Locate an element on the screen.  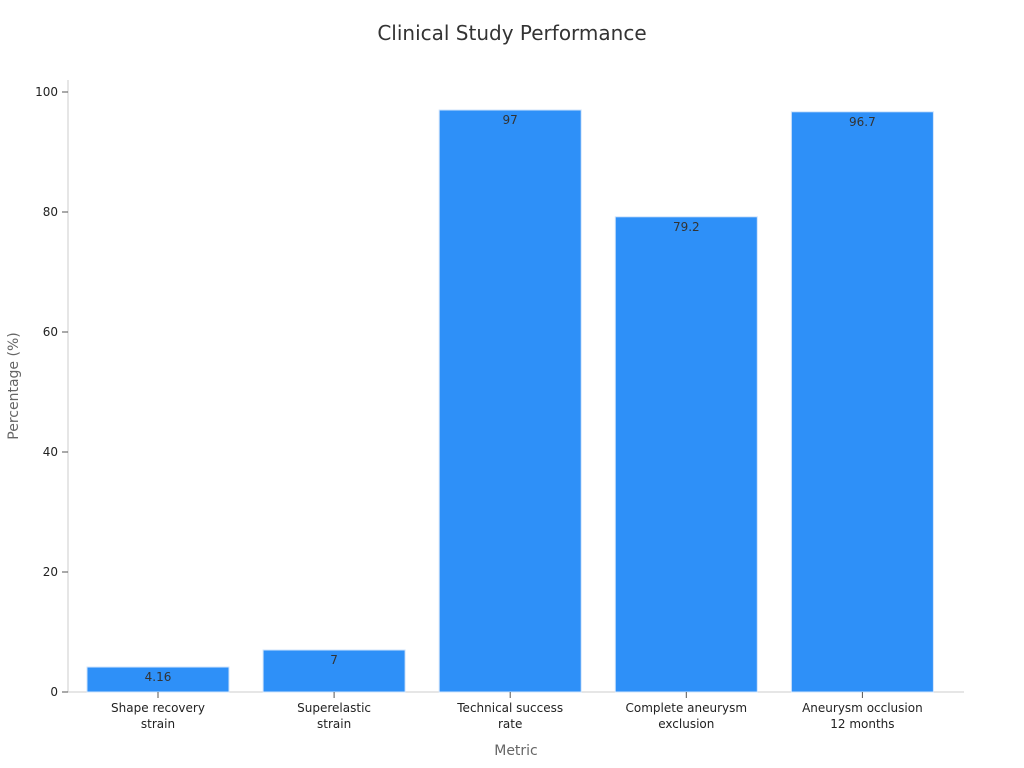
x-tick-label: rate is located at coordinates (510, 724).